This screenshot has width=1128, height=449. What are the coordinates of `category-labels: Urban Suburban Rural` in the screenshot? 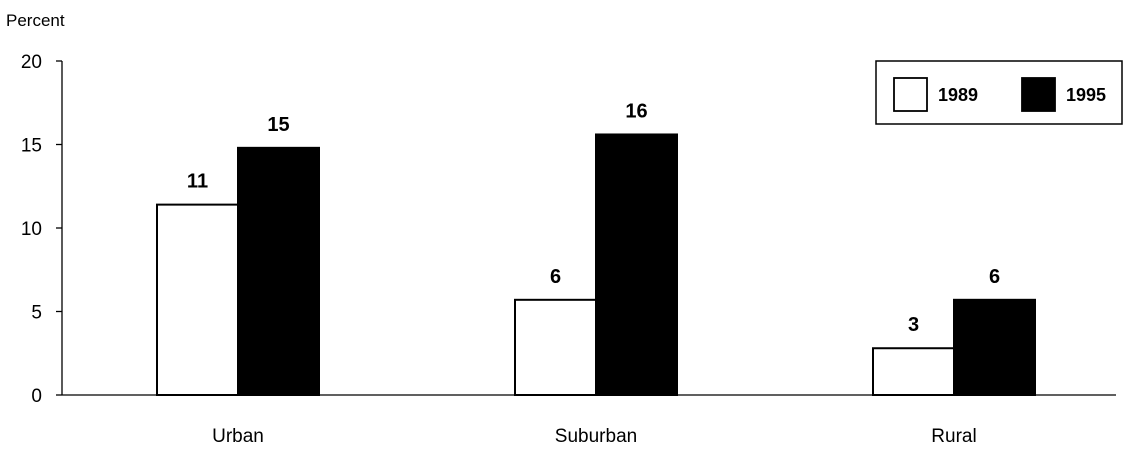 It's located at (594, 436).